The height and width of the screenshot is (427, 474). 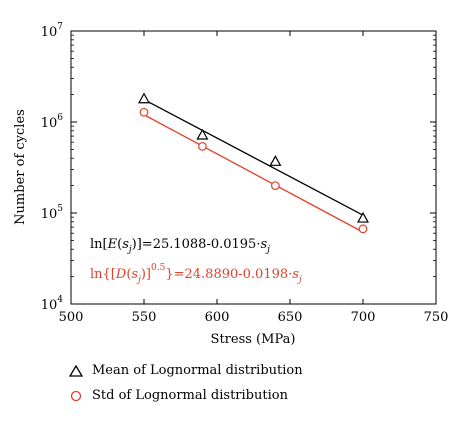 What do you see at coordinates (196, 274) in the screenshot?
I see `std-fit-equation: ln{[D(sj)]0.5}=24.8890-0.0198·sj` at bounding box center [196, 274].